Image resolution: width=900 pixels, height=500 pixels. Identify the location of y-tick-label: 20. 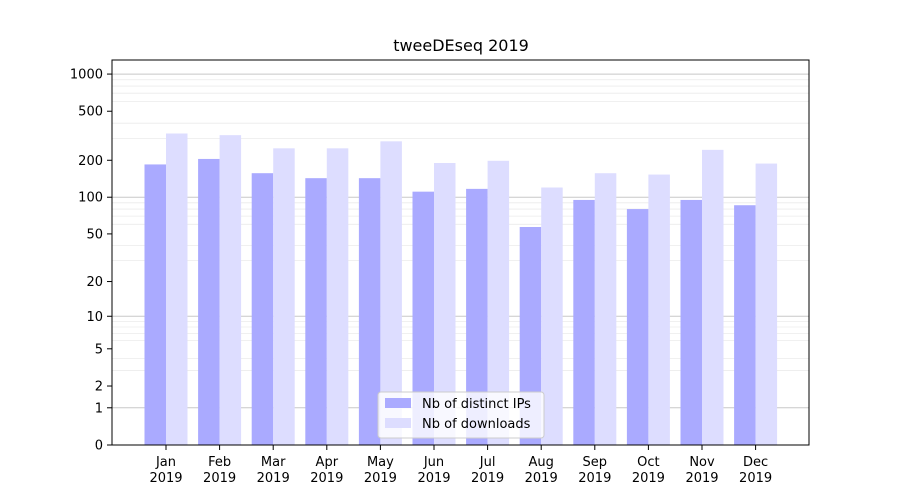
(94, 282).